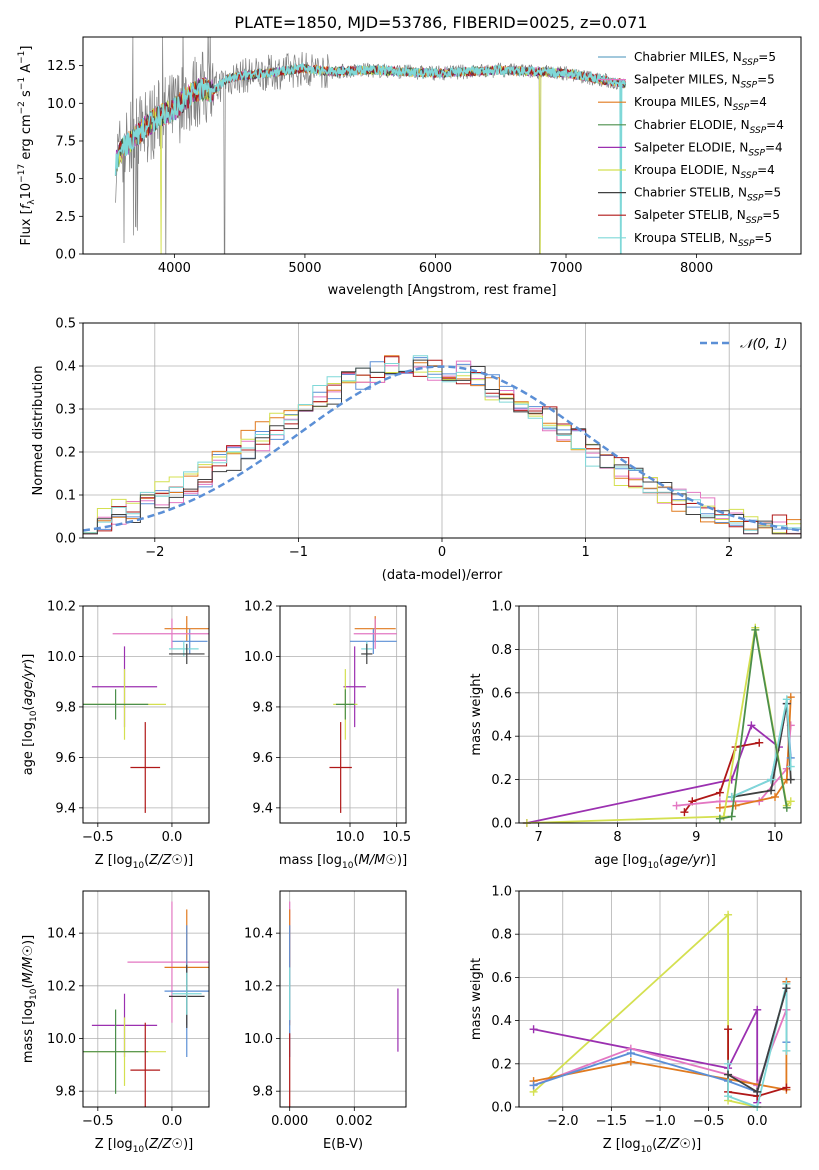 The image size is (819, 1170). Describe the element at coordinates (690, 193) in the screenshot. I see `legend-entry-label-part: Chabrier STELIB, N` at that location.